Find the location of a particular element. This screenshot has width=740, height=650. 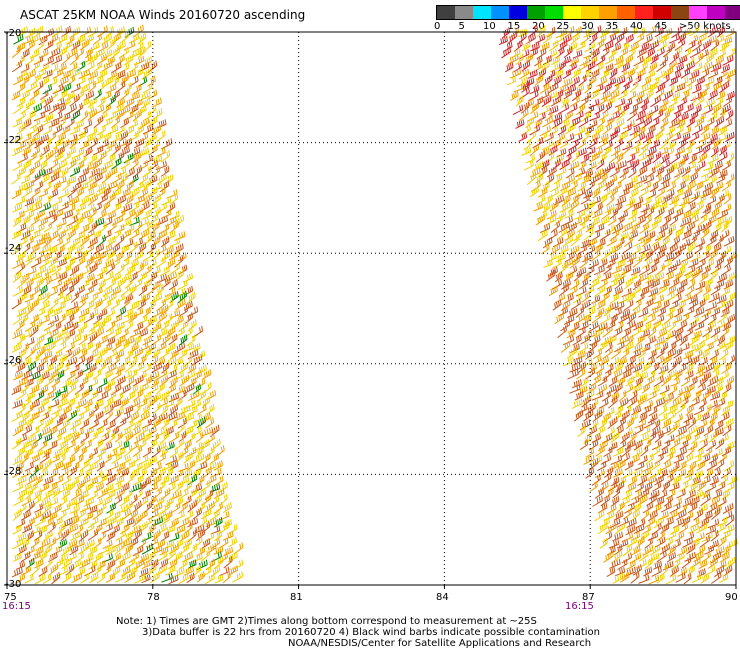

legend-label: 10 is located at coordinates (489, 26).